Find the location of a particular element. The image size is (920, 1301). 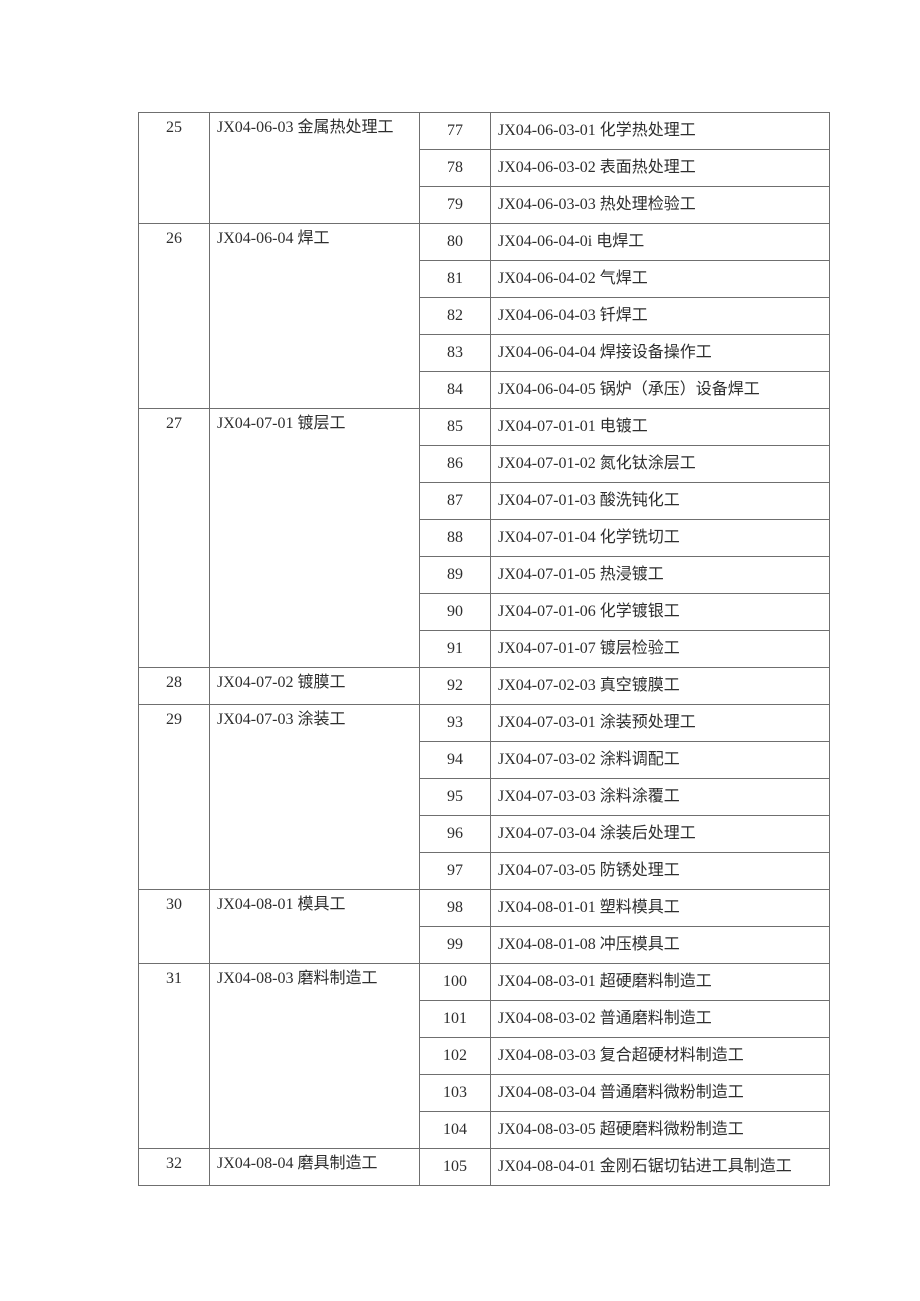

item-seq-cell: 95 is located at coordinates (455, 797).